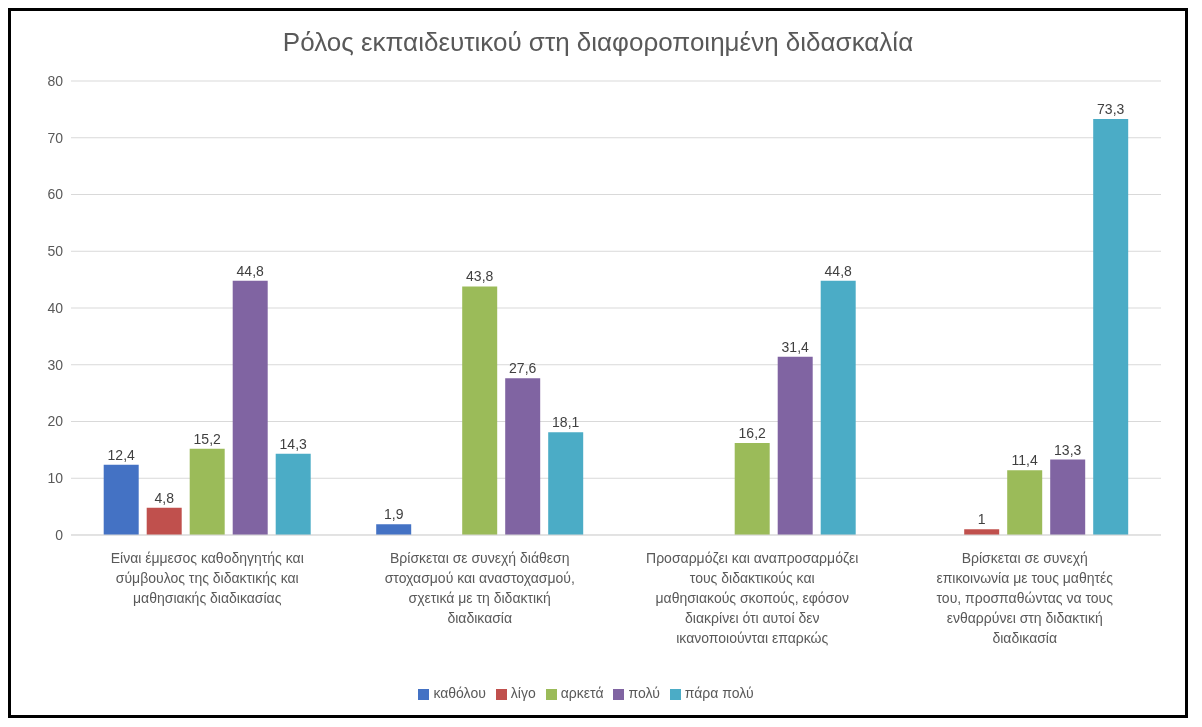 This screenshot has height=727, width=1202. What do you see at coordinates (752, 433) in the screenshot?
I see `data-label: 16,2` at bounding box center [752, 433].